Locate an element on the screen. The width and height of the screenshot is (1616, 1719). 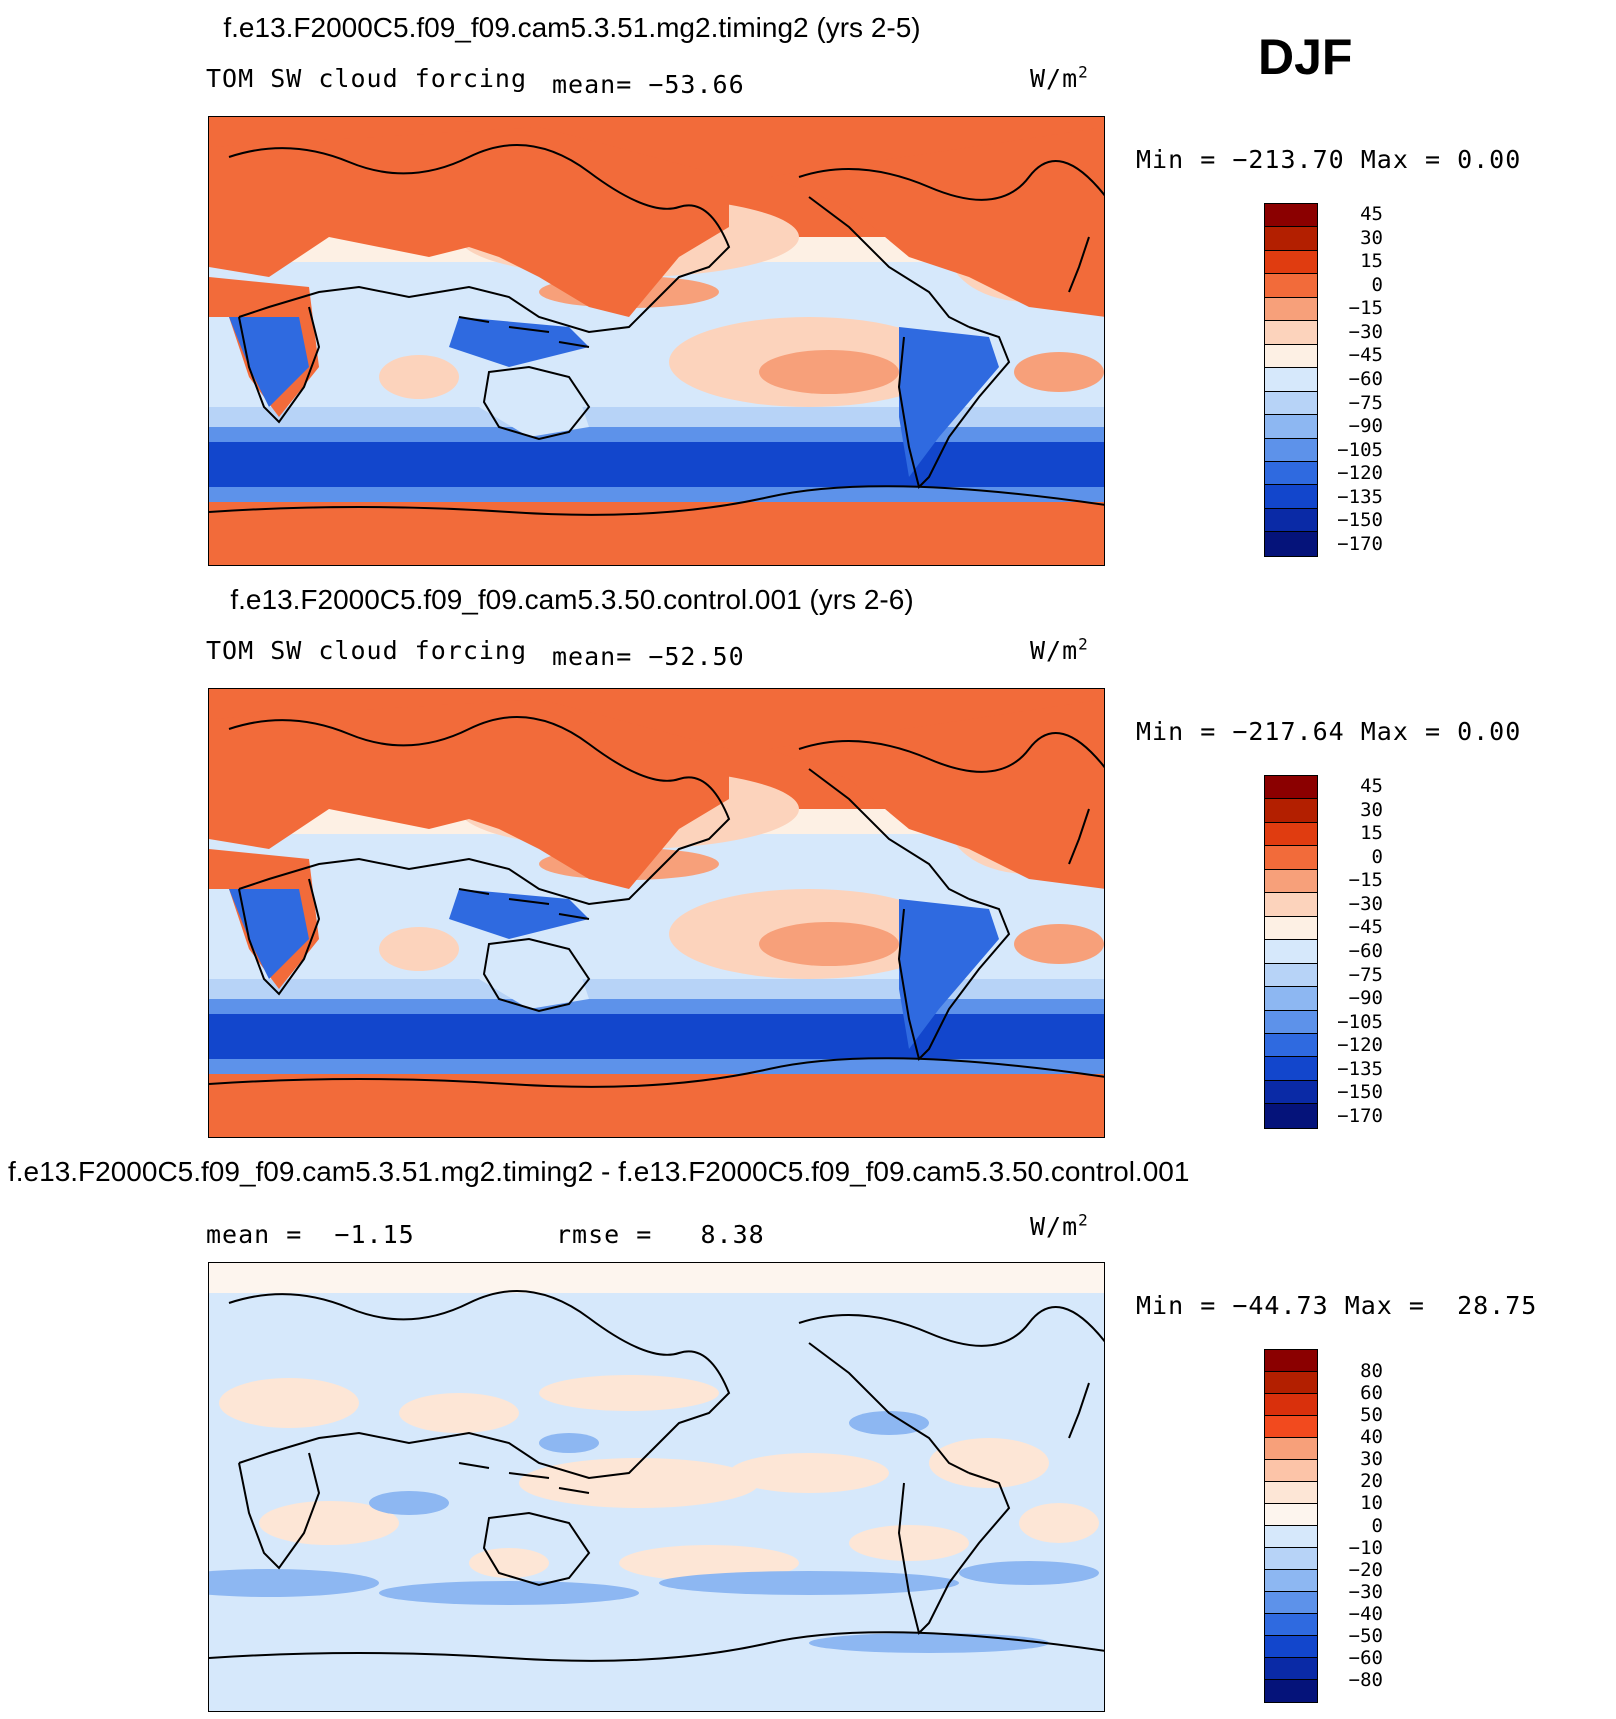
africa-convective-zone is located at coordinates (269, 362).